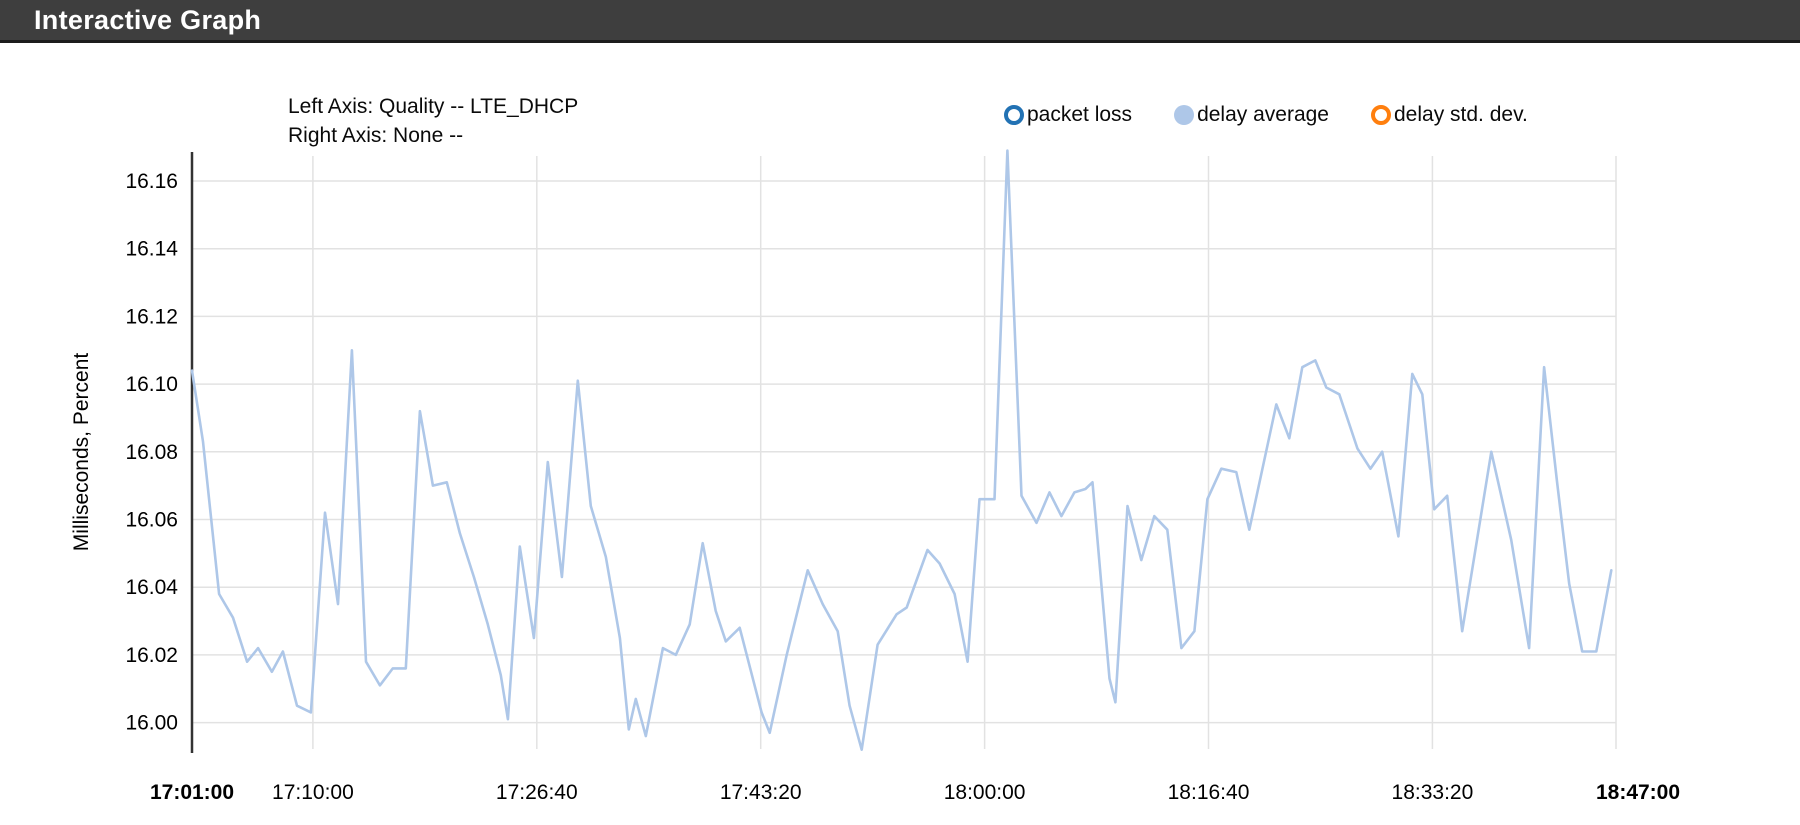  I want to click on x-tick-label: 18:33:20, so click(1433, 792).